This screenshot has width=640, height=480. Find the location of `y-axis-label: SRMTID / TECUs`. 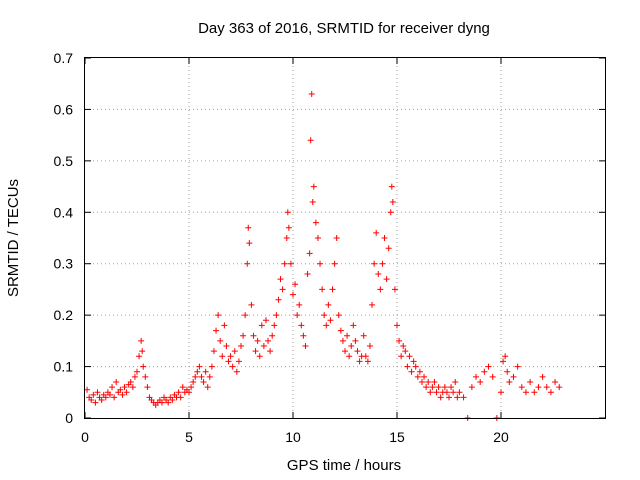

y-axis-label: SRMTID / TECUs is located at coordinates (13, 238).